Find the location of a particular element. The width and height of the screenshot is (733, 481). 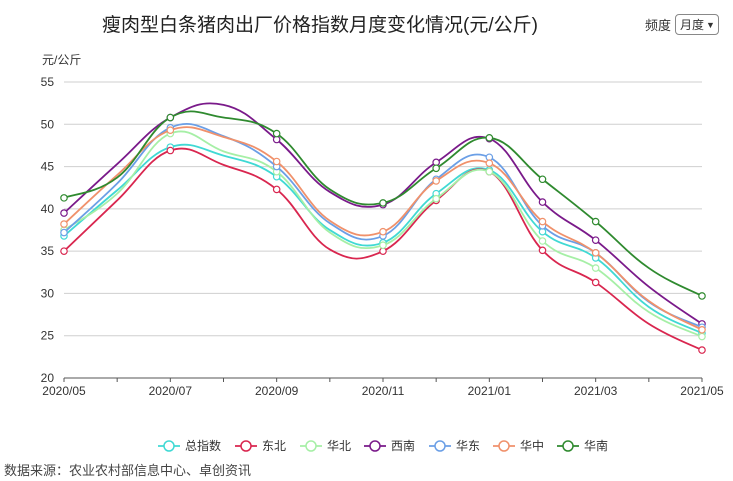

data-source-note: 数据来源：农业农村部信息中心、卓创资讯 is located at coordinates (128, 470).